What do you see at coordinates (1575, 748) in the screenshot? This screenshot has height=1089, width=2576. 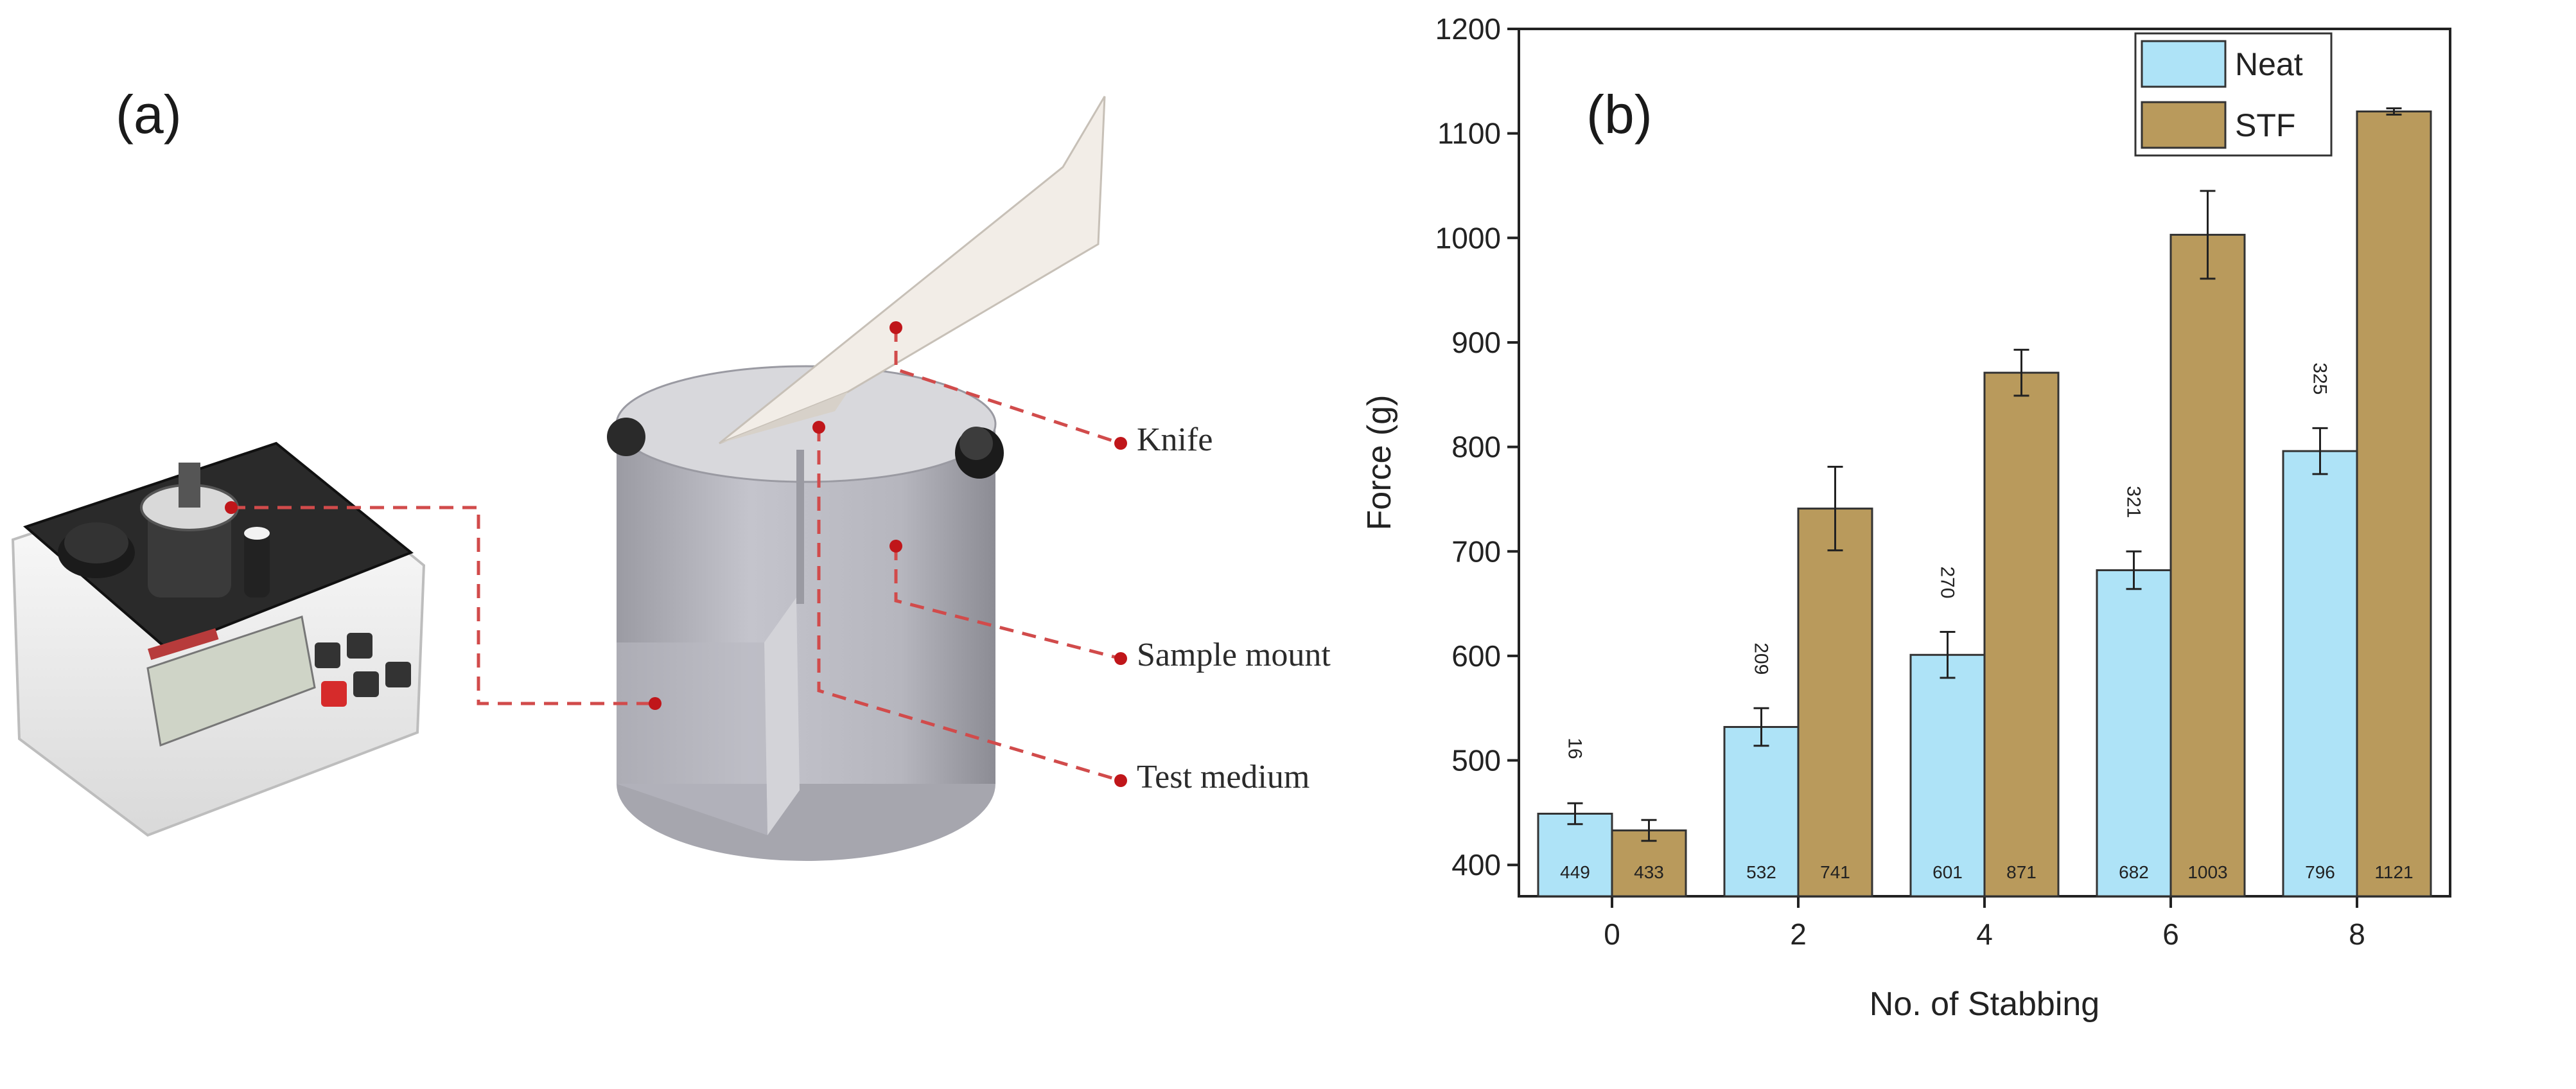 I see `difference-label: 16` at bounding box center [1575, 748].